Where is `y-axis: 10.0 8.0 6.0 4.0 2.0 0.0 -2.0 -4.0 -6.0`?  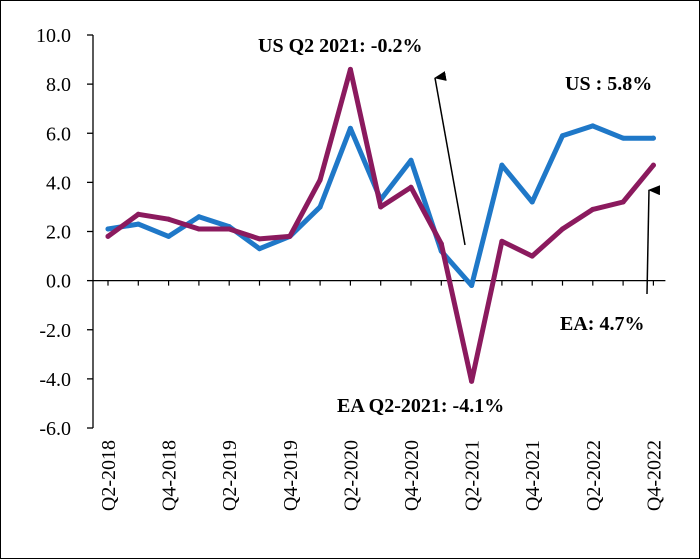 y-axis: 10.0 8.0 6.0 4.0 2.0 0.0 -2.0 -4.0 -6.0 is located at coordinates (65, 232).